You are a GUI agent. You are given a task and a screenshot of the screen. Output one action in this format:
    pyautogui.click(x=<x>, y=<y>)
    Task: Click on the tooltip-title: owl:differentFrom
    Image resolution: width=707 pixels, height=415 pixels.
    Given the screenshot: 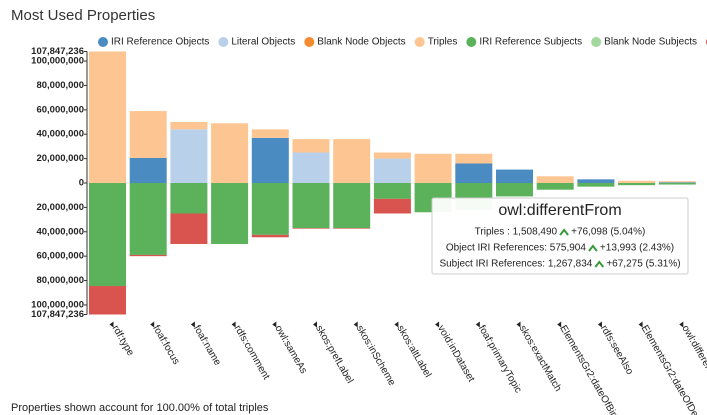 What is the action you would take?
    pyautogui.click(x=559, y=210)
    